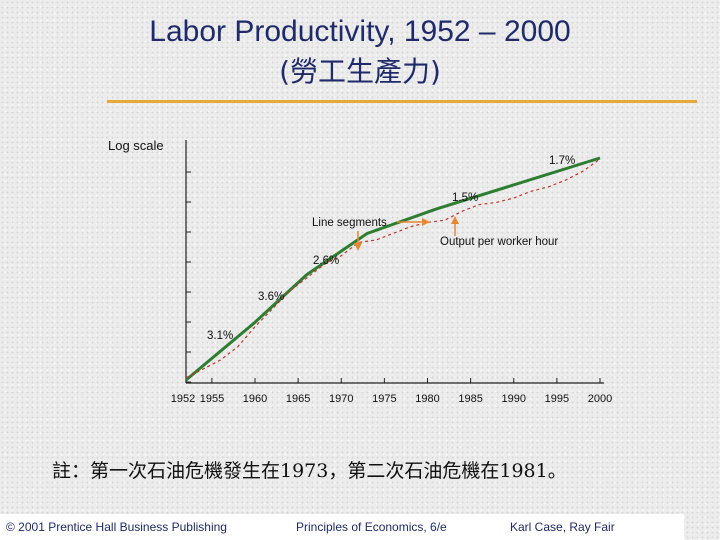 The image size is (720, 540). Describe the element at coordinates (600, 399) in the screenshot. I see `x-tick-label: 2000` at that location.